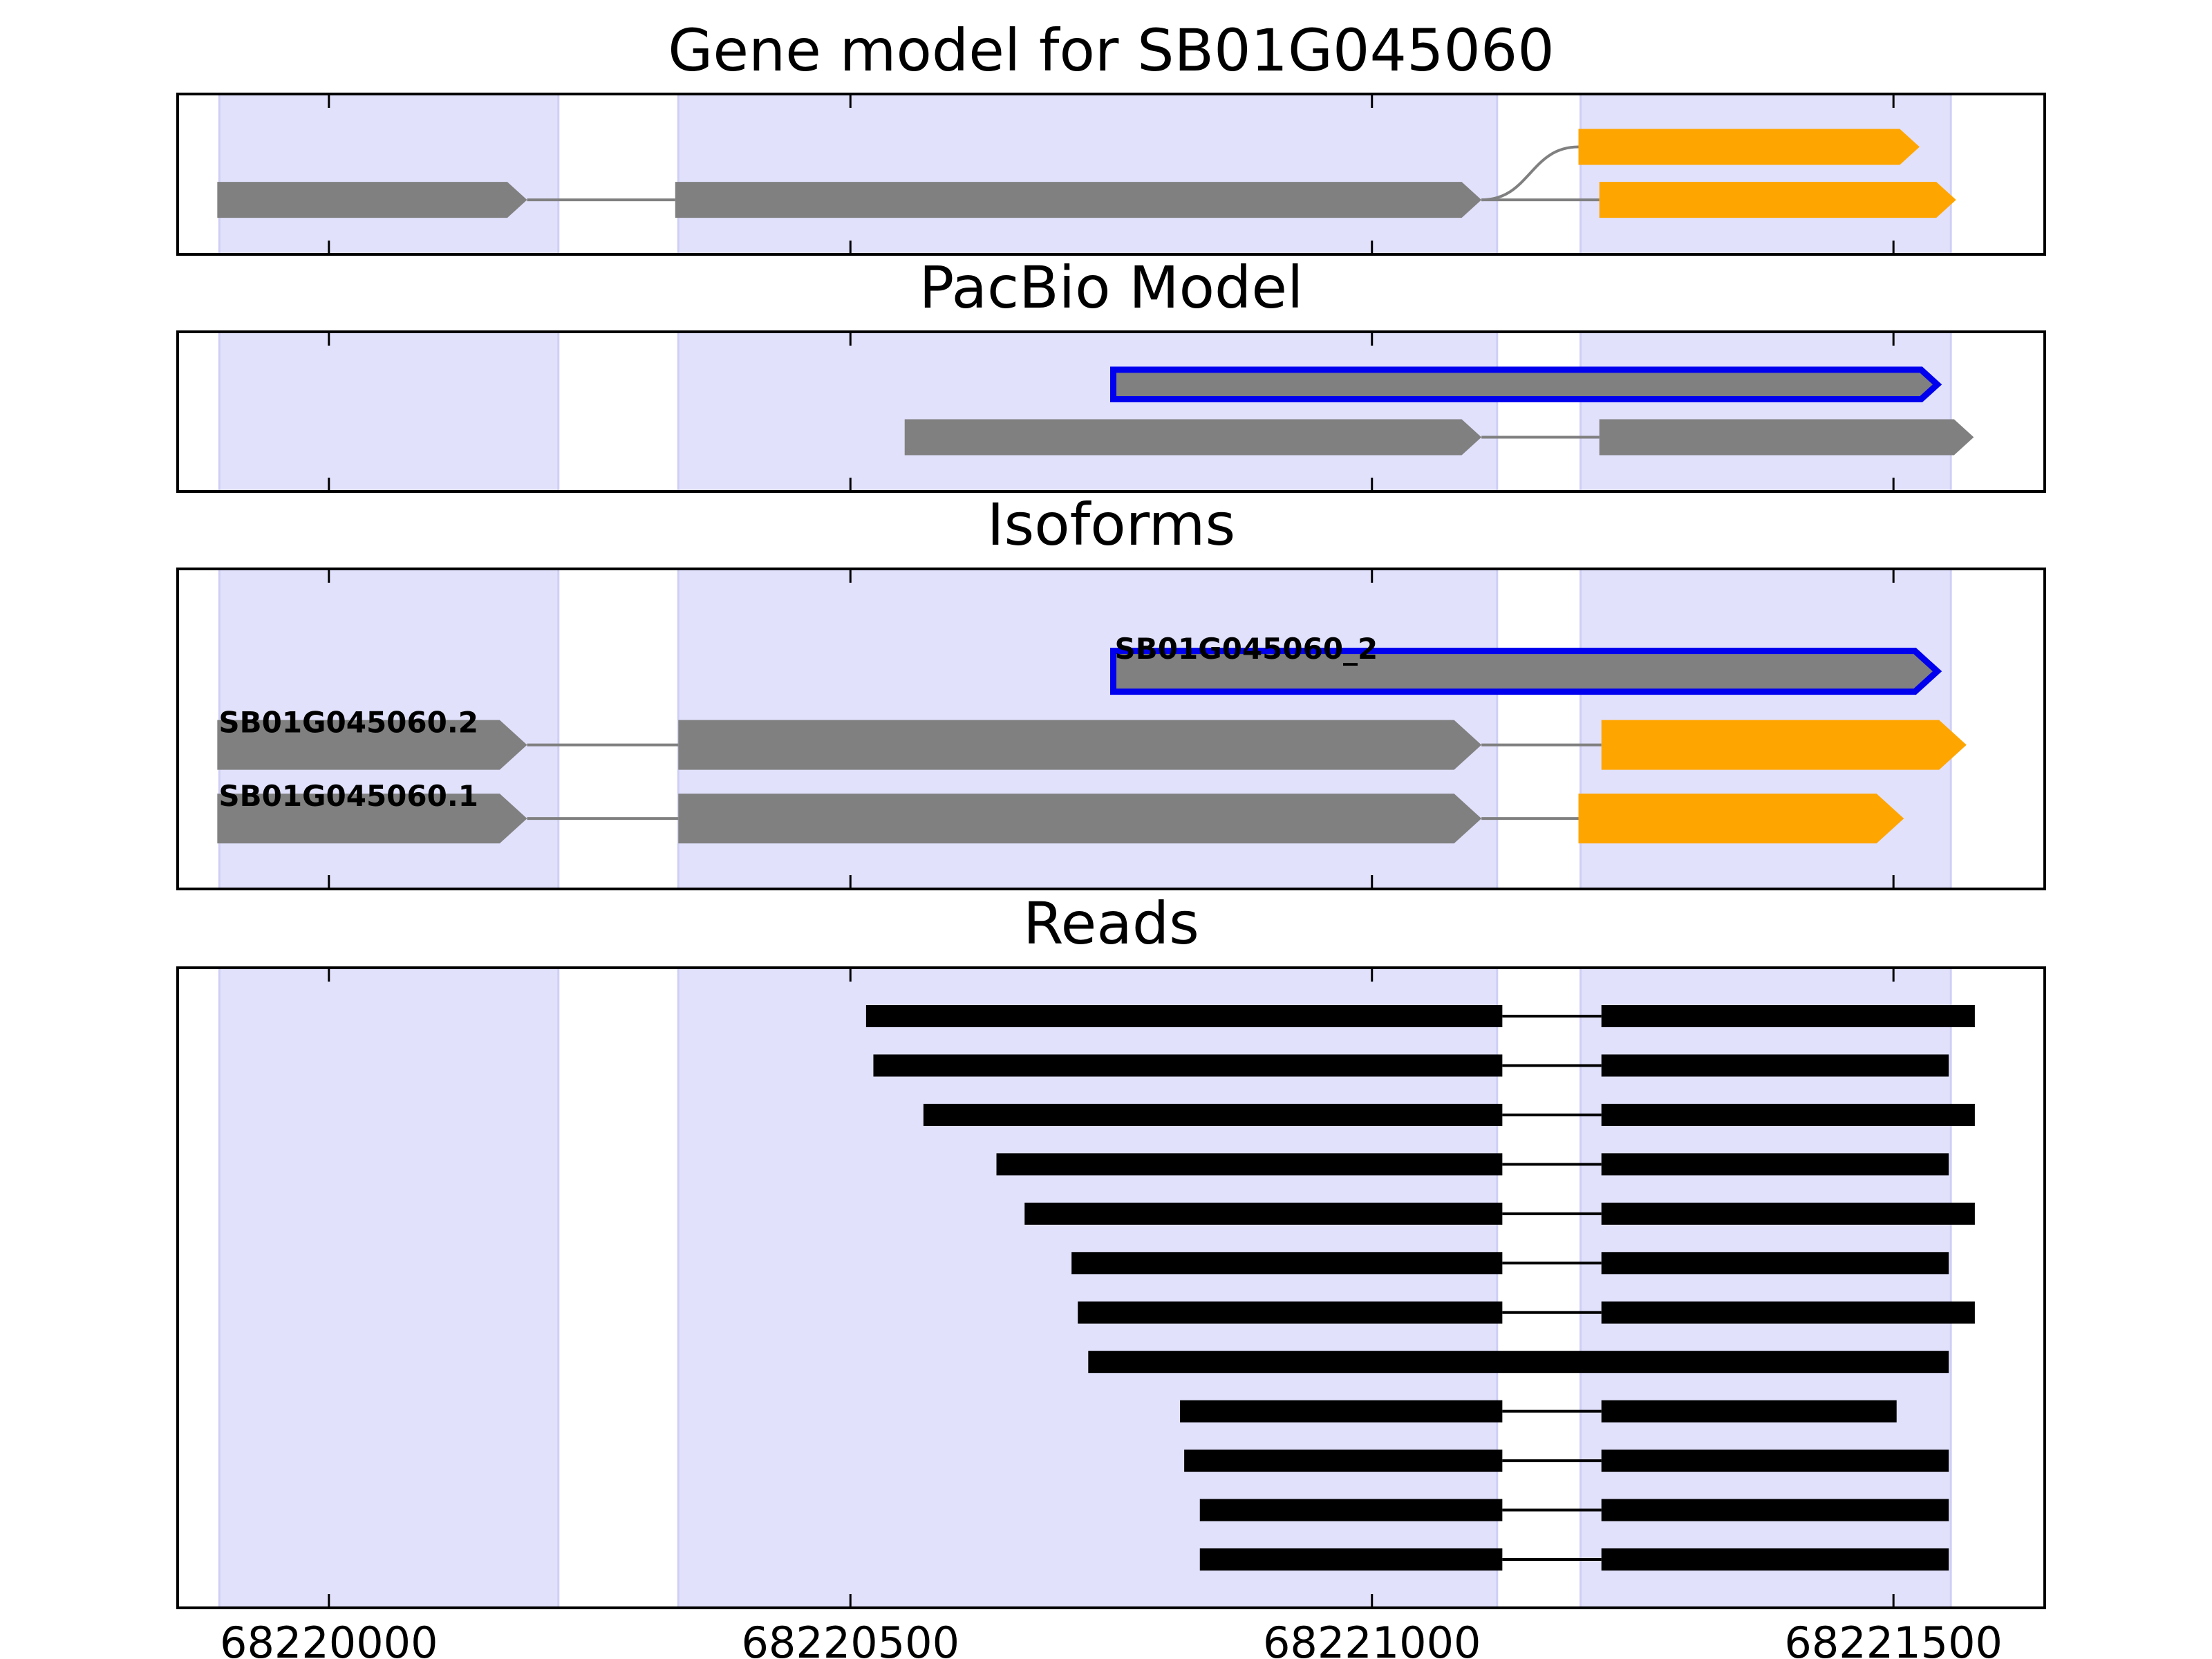 The width and height of the screenshot is (2212, 1659). Describe the element at coordinates (1246, 649) in the screenshot. I see `isoform-label: SB01G045060_2` at that location.